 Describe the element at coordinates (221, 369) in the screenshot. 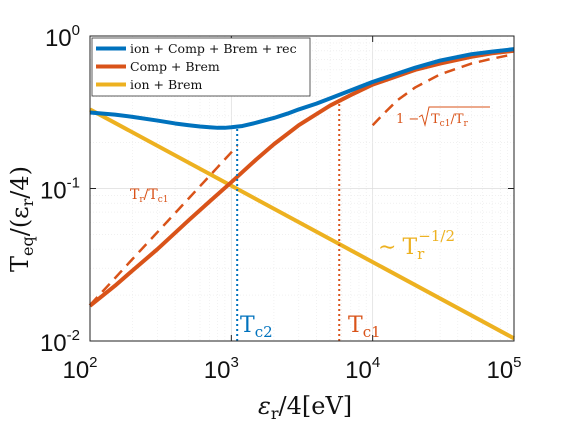

I see `x-tick-label: 10³` at that location.